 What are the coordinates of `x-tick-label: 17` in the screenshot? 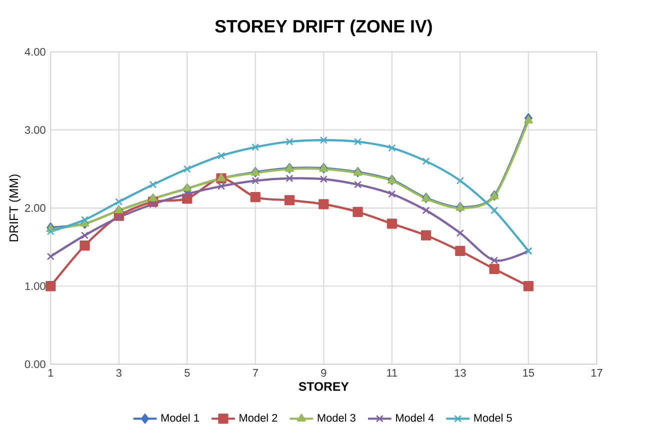 It's located at (596, 372).